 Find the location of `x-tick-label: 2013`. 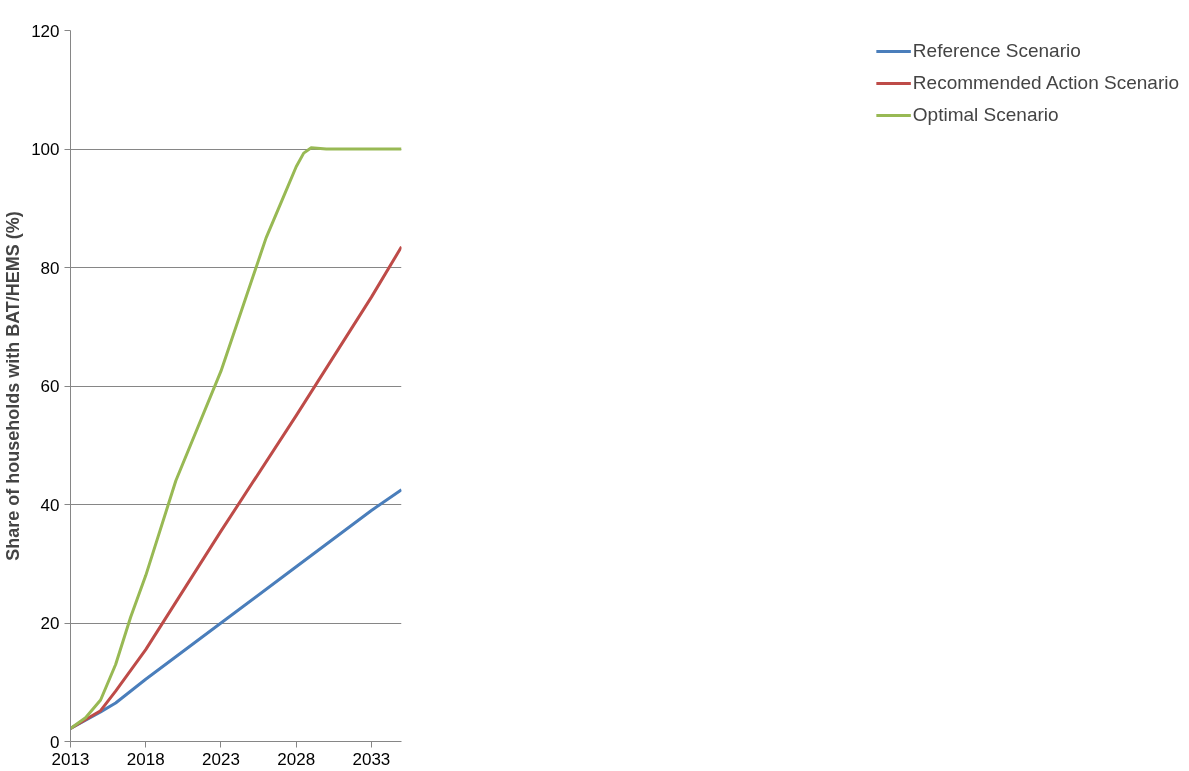

x-tick-label: 2013 is located at coordinates (70, 759).